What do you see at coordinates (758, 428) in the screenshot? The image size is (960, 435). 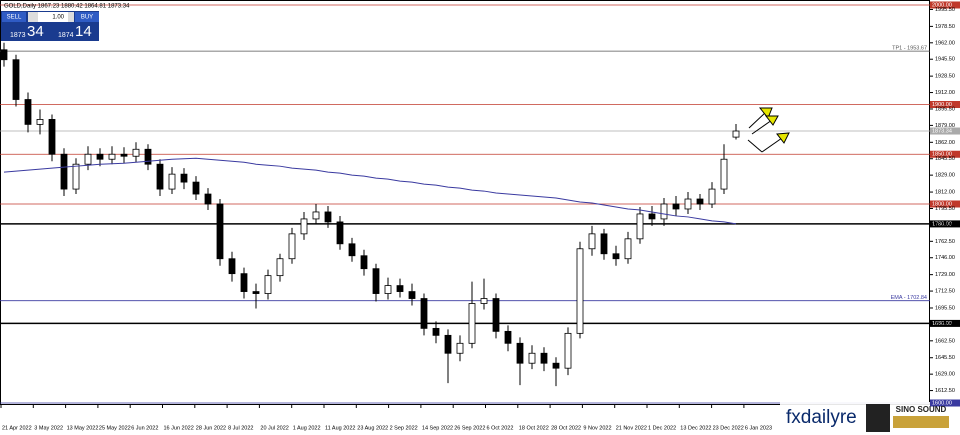 I see `x-tick-label: 6 Jan 2023` at bounding box center [758, 428].